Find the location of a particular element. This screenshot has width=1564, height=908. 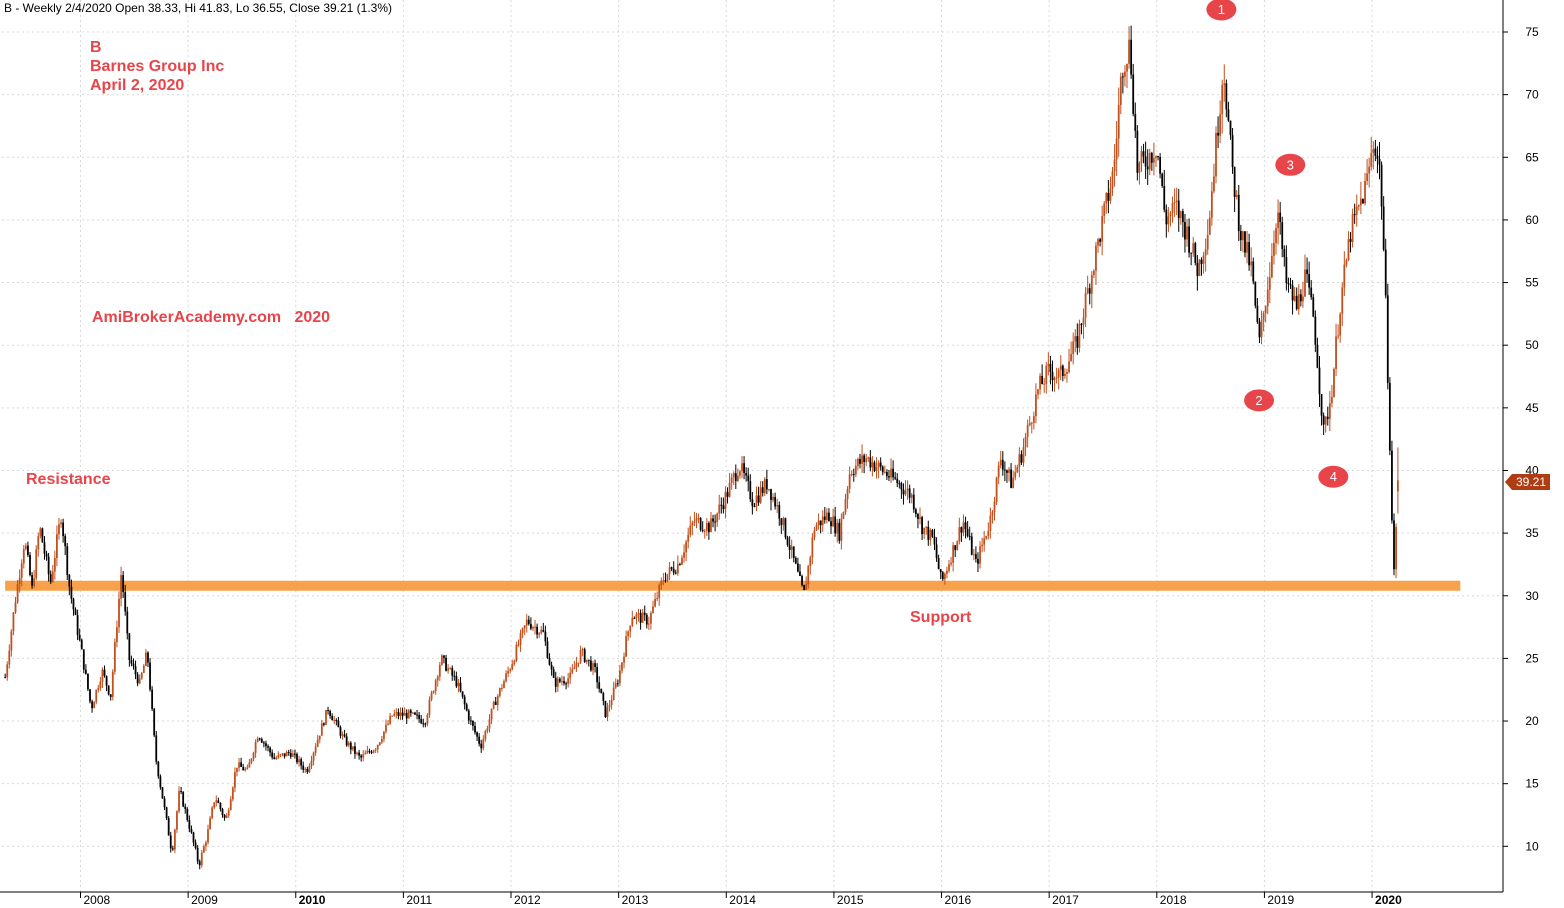

x-tick-label: 2016 is located at coordinates (958, 900).